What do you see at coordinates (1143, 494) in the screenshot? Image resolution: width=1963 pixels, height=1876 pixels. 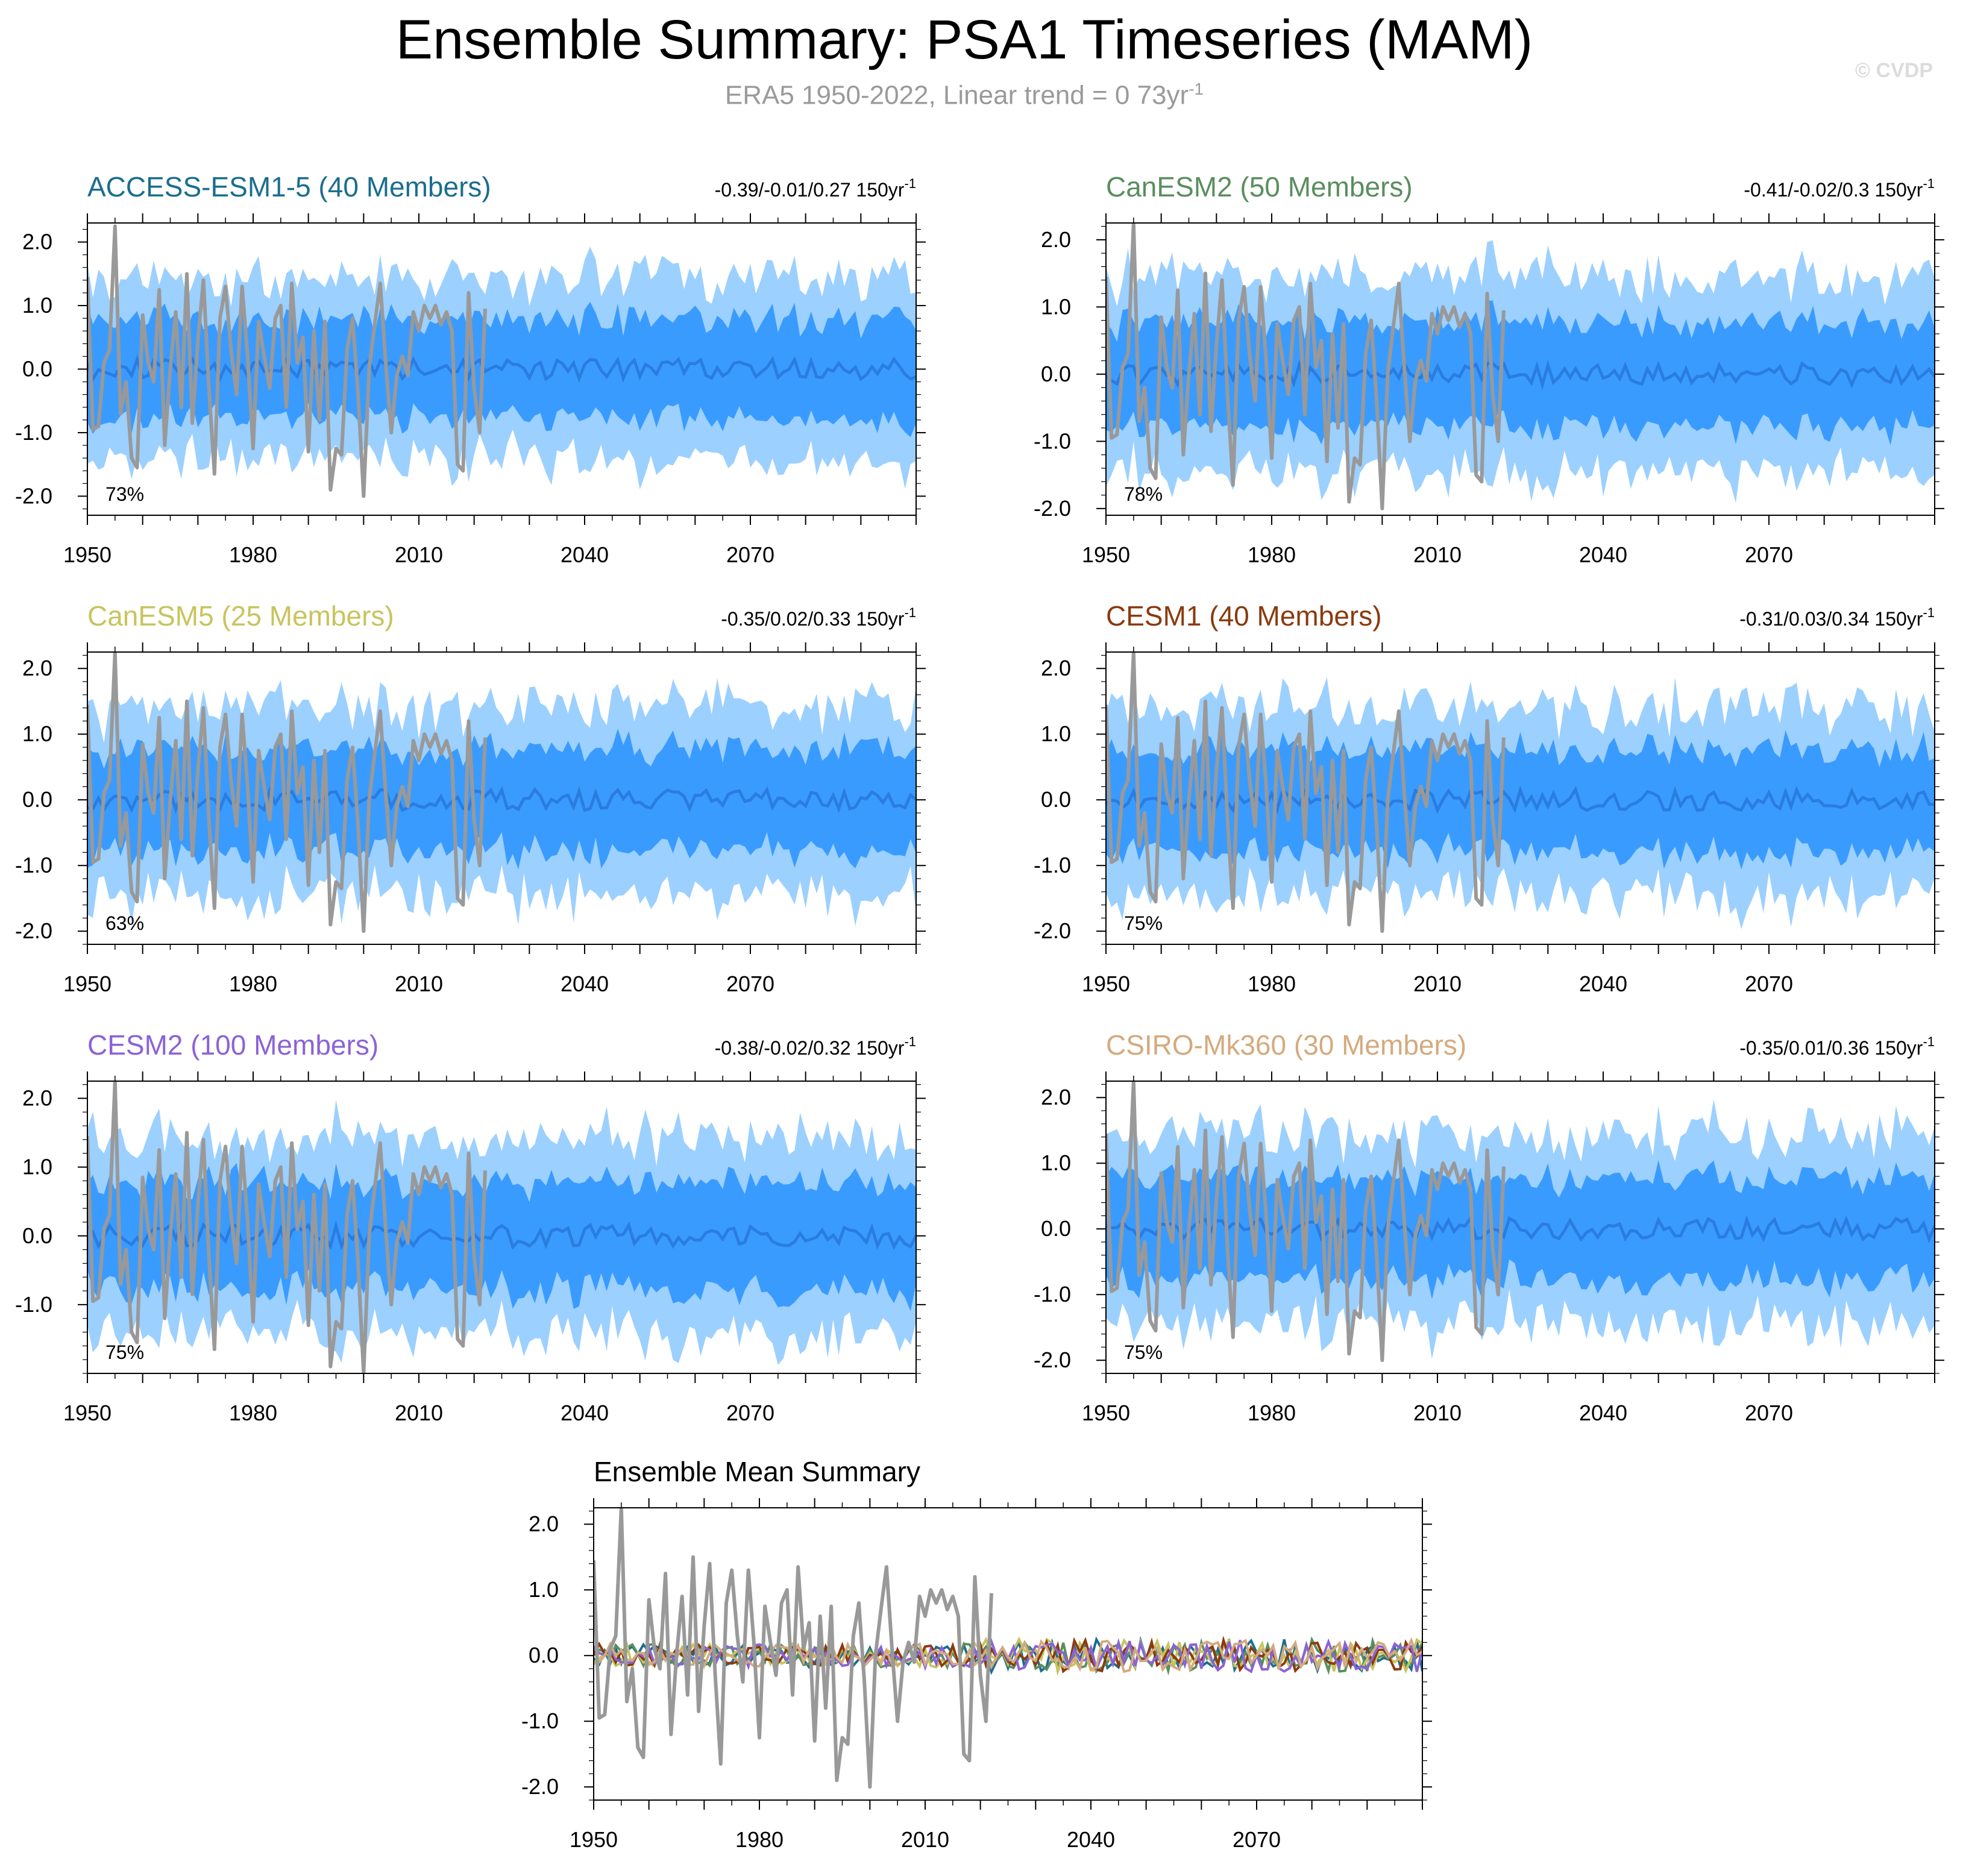 I see `percentage-label: 78%` at bounding box center [1143, 494].